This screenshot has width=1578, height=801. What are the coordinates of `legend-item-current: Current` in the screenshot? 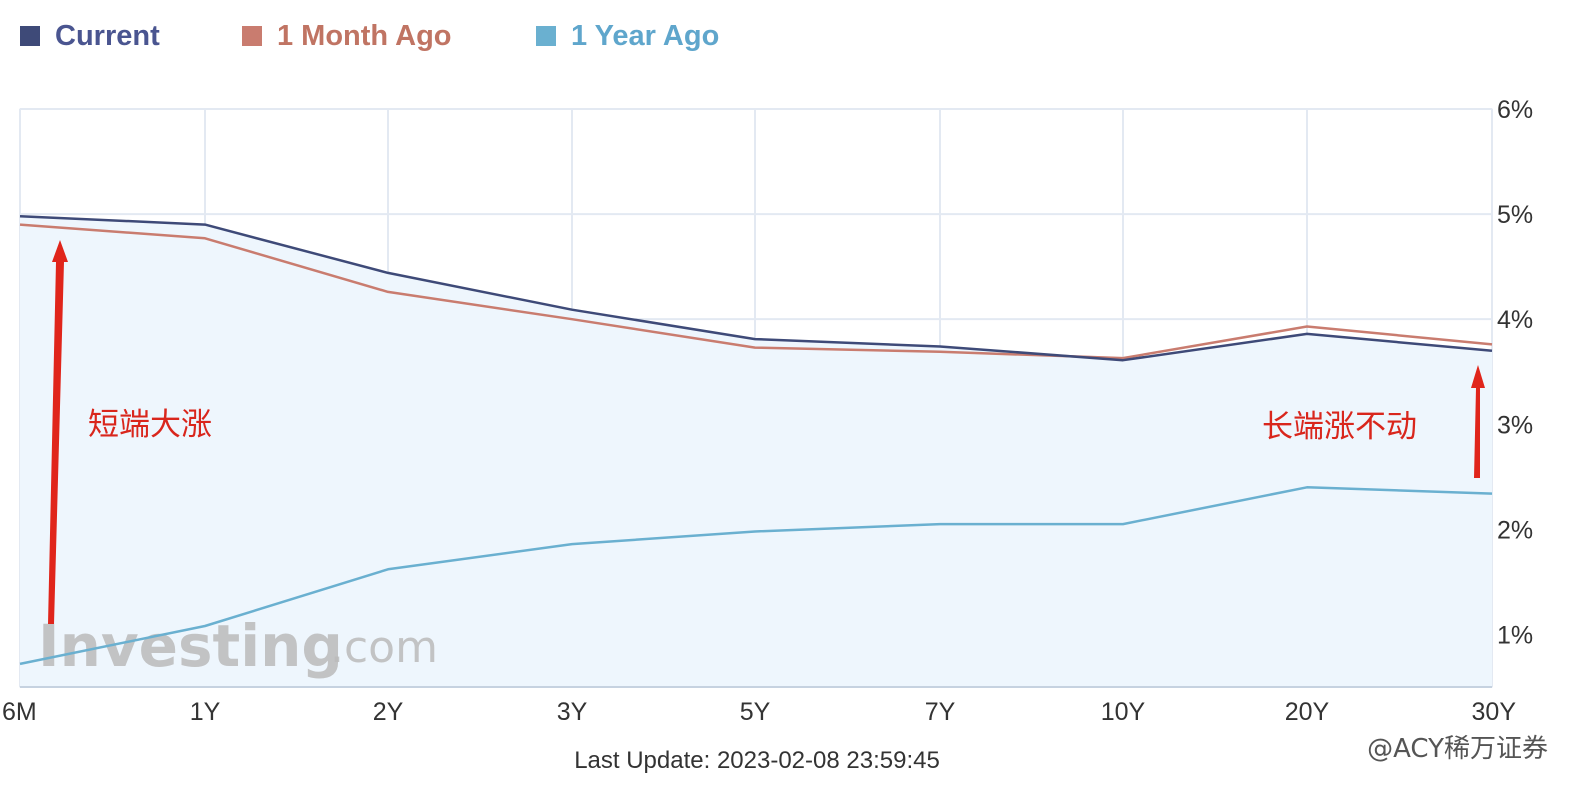 It's located at (90, 36).